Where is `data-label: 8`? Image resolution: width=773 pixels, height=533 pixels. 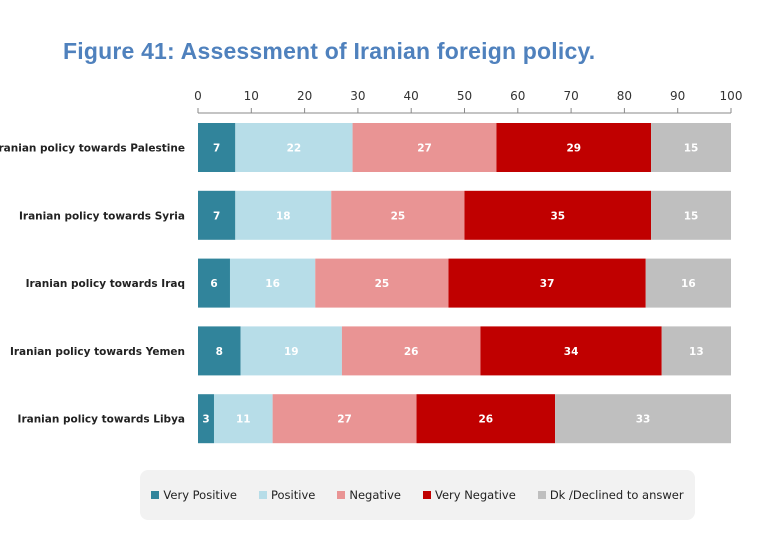 data-label: 8 is located at coordinates (219, 352).